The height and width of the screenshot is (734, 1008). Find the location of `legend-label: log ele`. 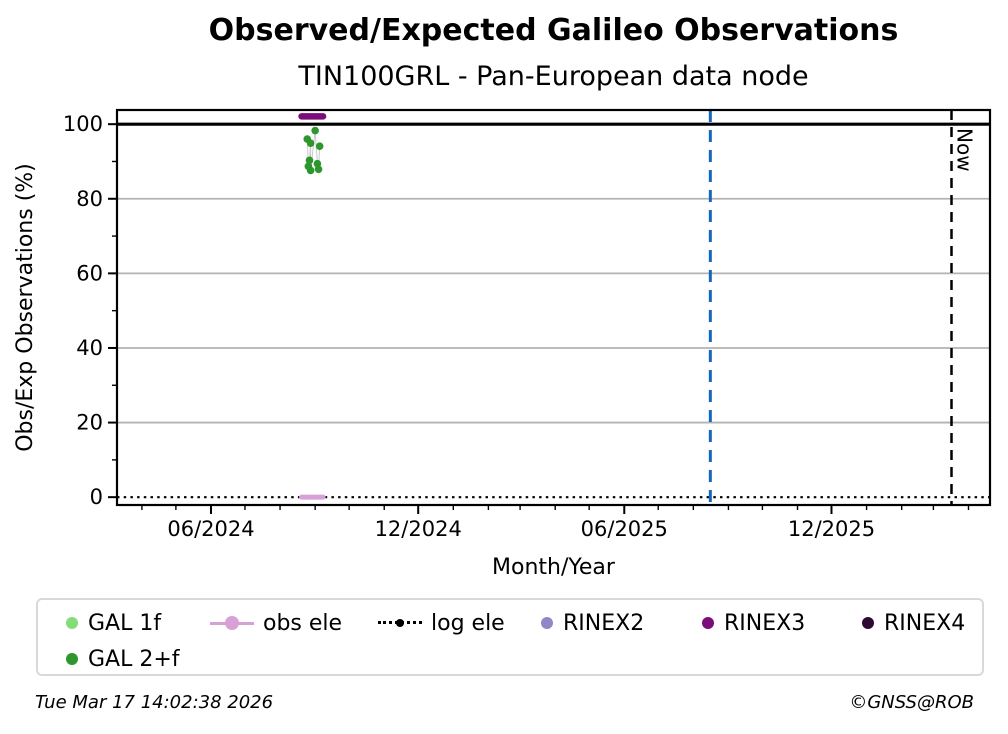

legend-label: log ele is located at coordinates (468, 623).